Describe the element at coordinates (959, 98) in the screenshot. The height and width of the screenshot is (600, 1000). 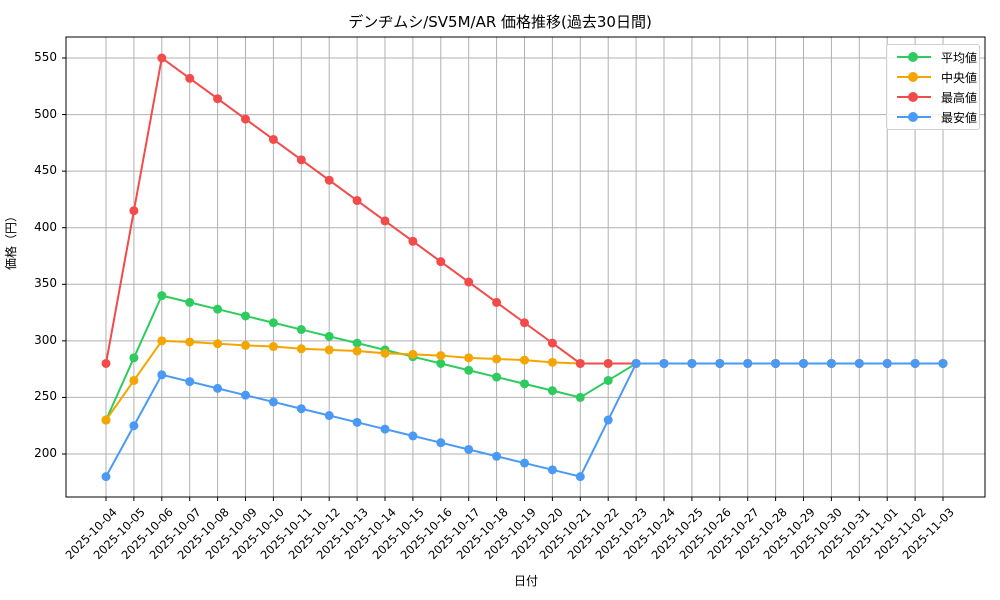
I see `legend-label: 最高値` at that location.